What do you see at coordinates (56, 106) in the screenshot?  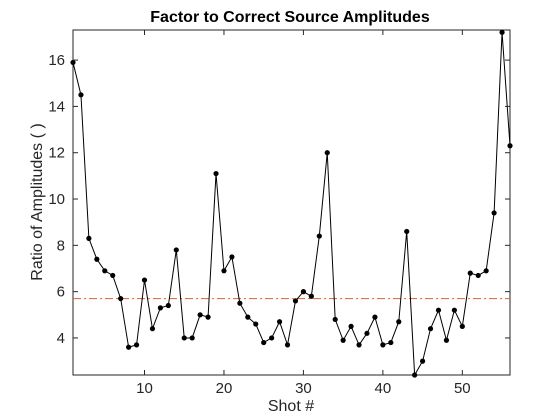 I see `y-tick-label: 14` at bounding box center [56, 106].